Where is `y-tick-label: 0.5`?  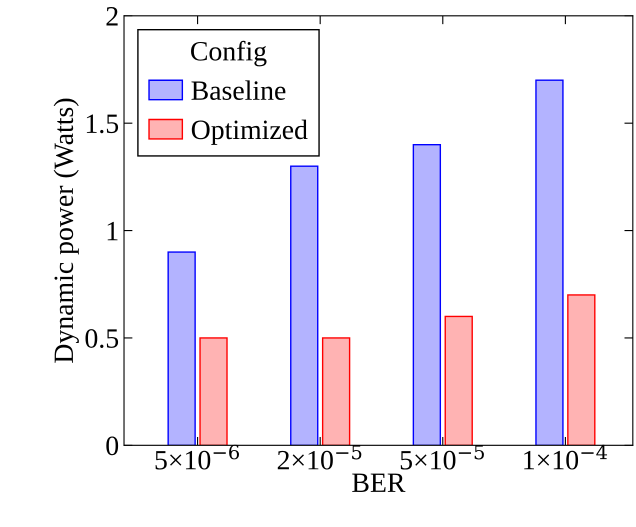
y-tick-label: 0.5 is located at coordinates (101, 338).